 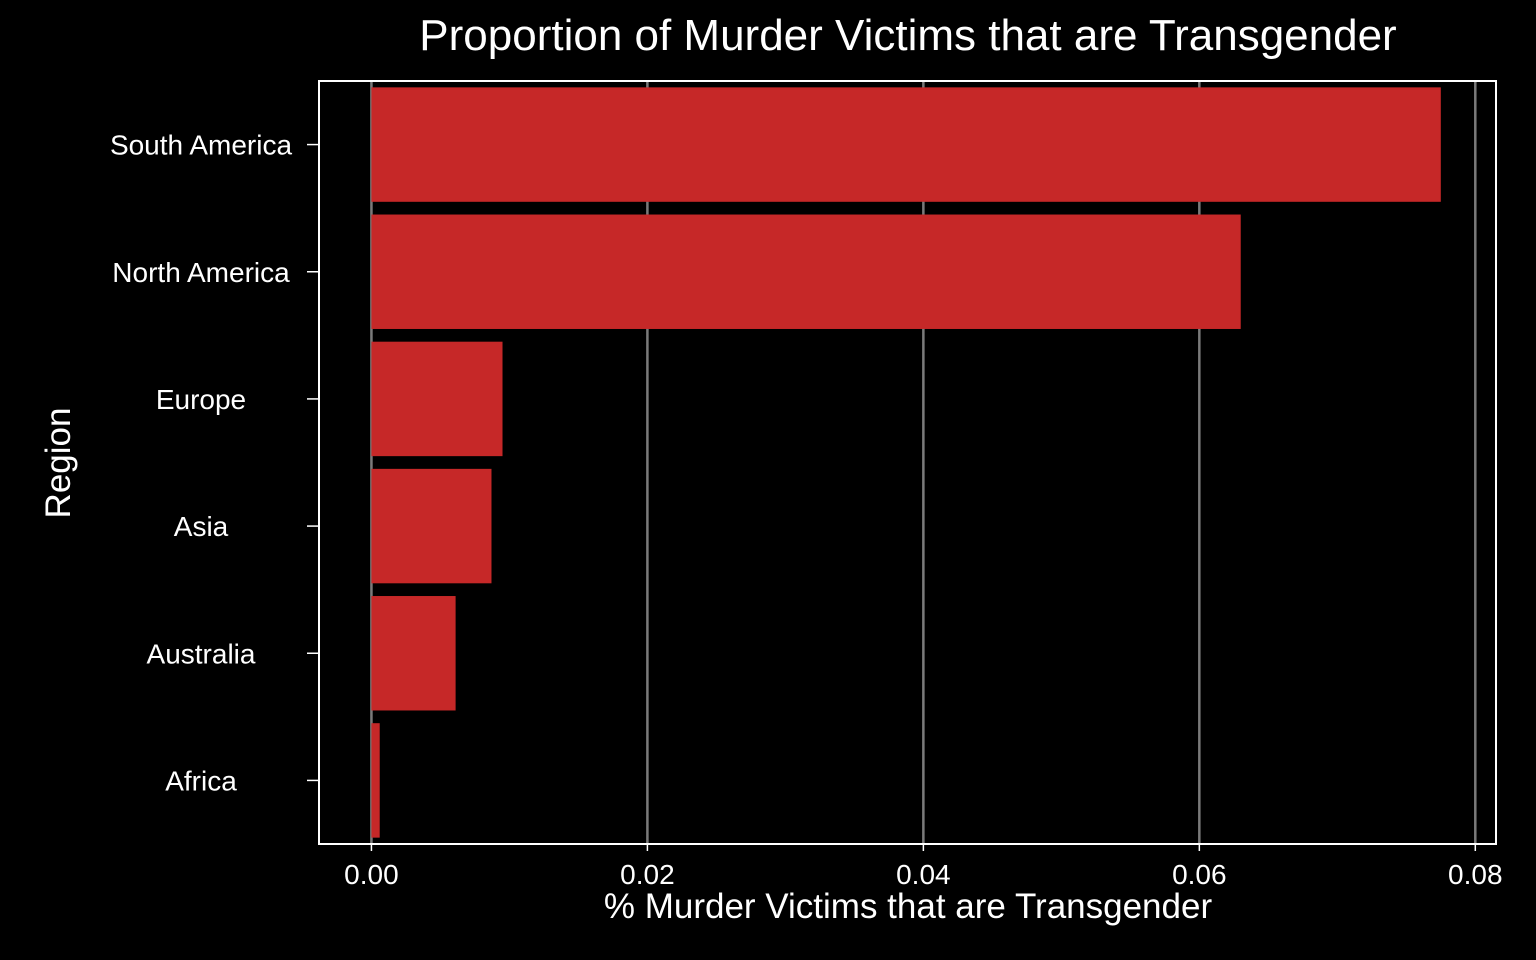 I want to click on y-tick-label: North America, so click(x=201, y=272).